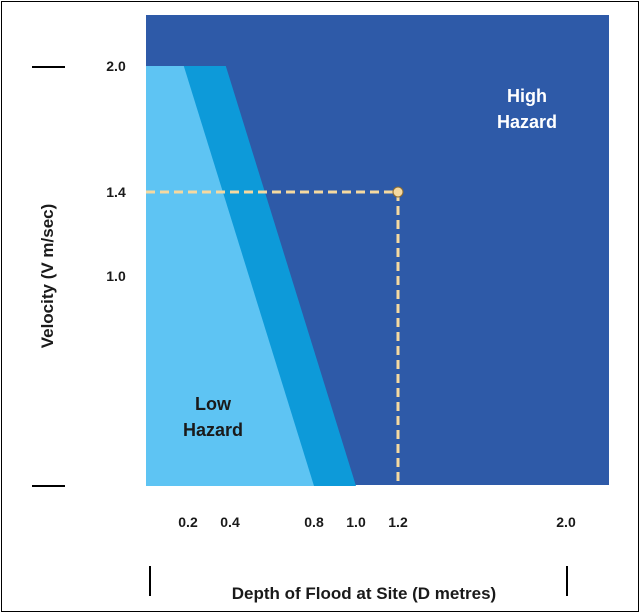 The height and width of the screenshot is (615, 642). I want to click on x-tick-label: 0.8, so click(314, 522).